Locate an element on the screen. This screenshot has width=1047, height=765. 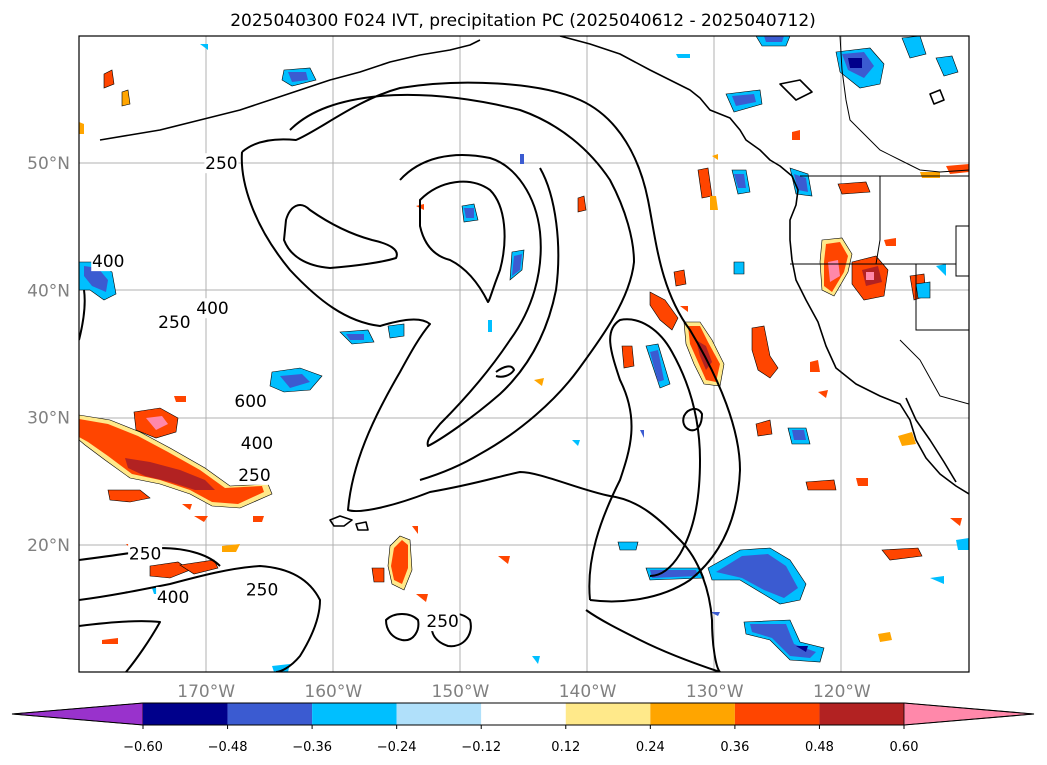
colorbar-tick-label: −0.48 is located at coordinates (228, 747).